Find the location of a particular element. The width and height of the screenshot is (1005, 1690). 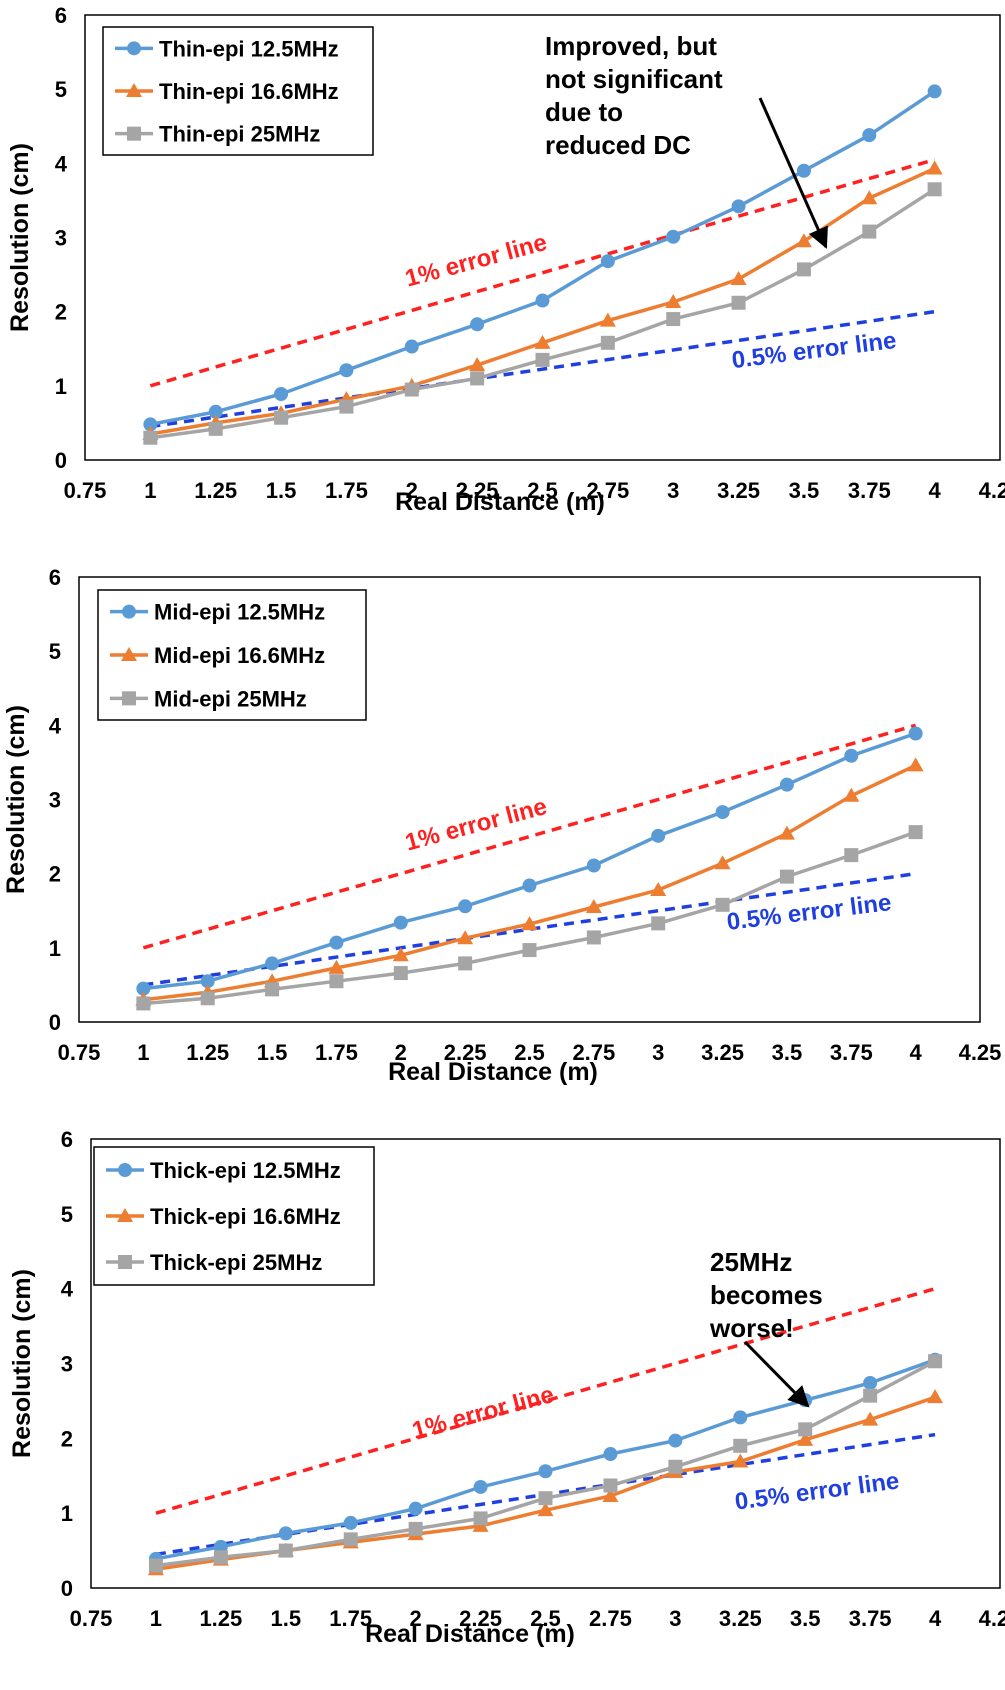

error-line-05pct is located at coordinates (529, 929).